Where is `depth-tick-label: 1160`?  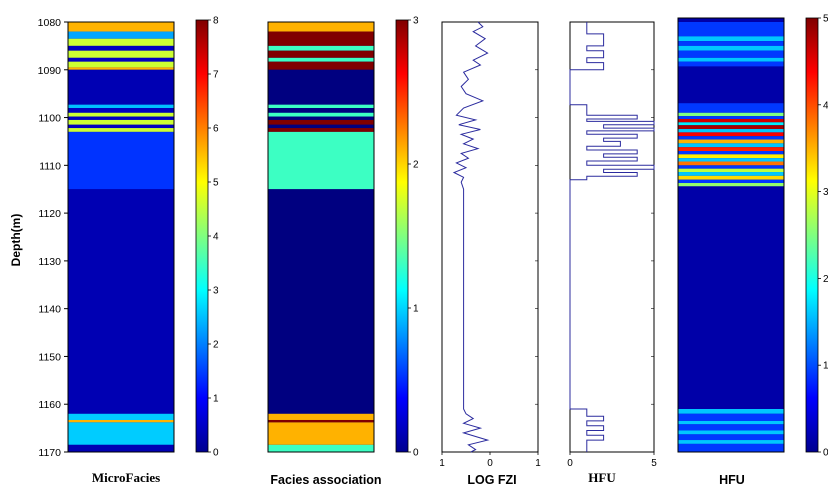 depth-tick-label: 1160 is located at coordinates (49, 405).